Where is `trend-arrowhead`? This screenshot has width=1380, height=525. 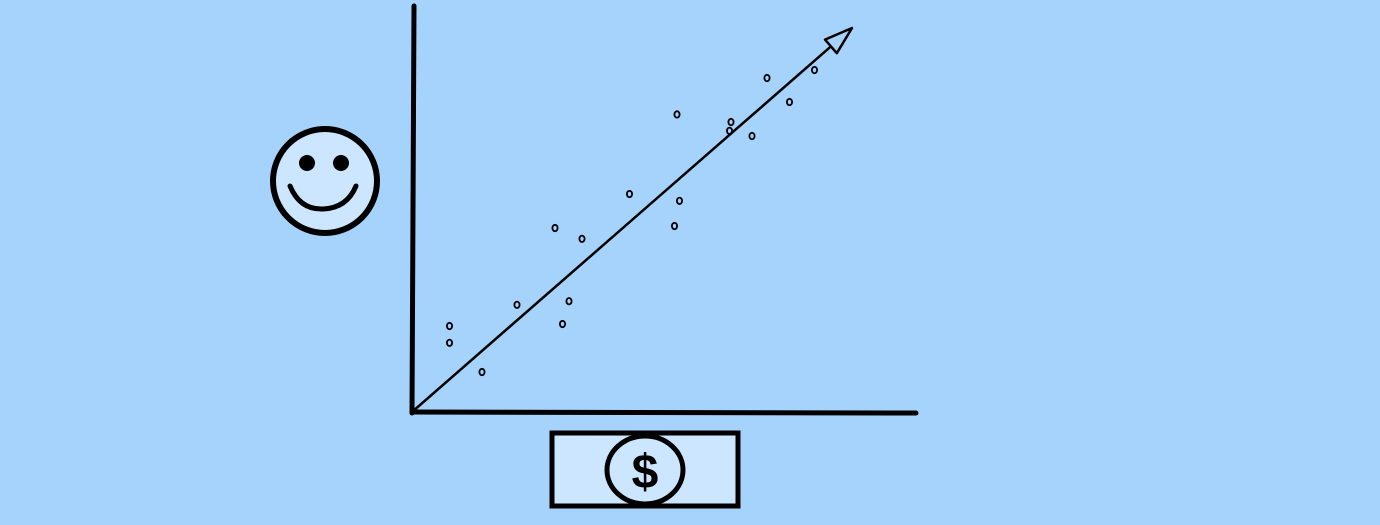
trend-arrowhead is located at coordinates (838, 40).